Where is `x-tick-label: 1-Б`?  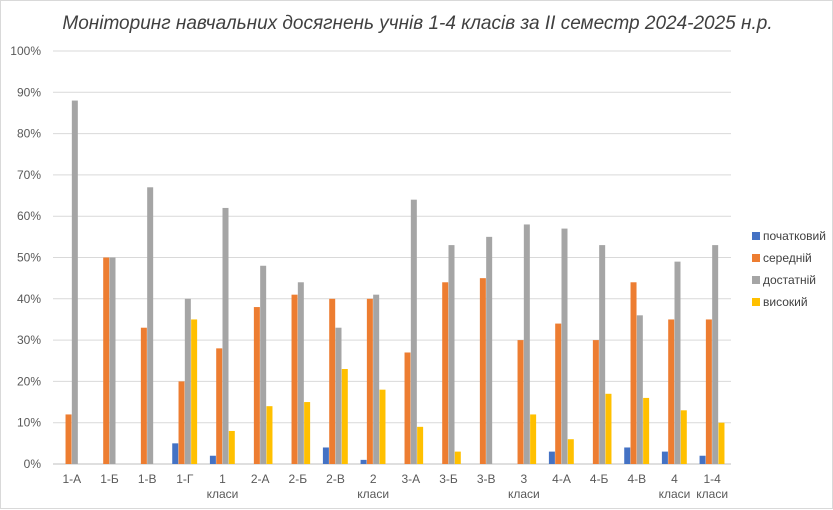 x-tick-label: 1-Б is located at coordinates (109, 479).